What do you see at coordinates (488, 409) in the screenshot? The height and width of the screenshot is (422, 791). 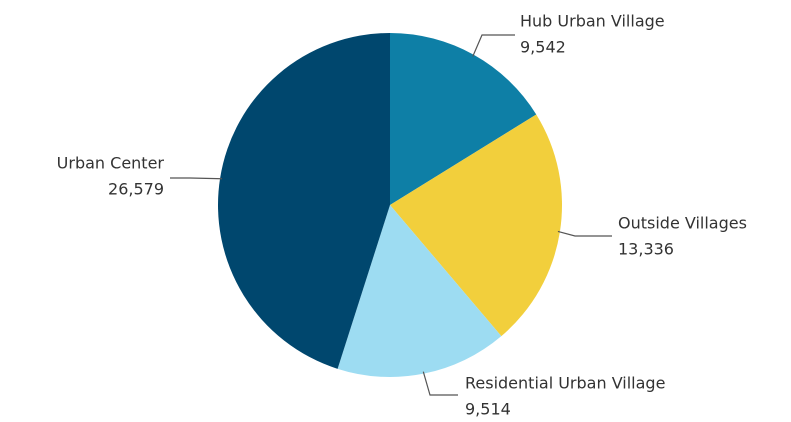 I see `slice-value: 9,514` at bounding box center [488, 409].